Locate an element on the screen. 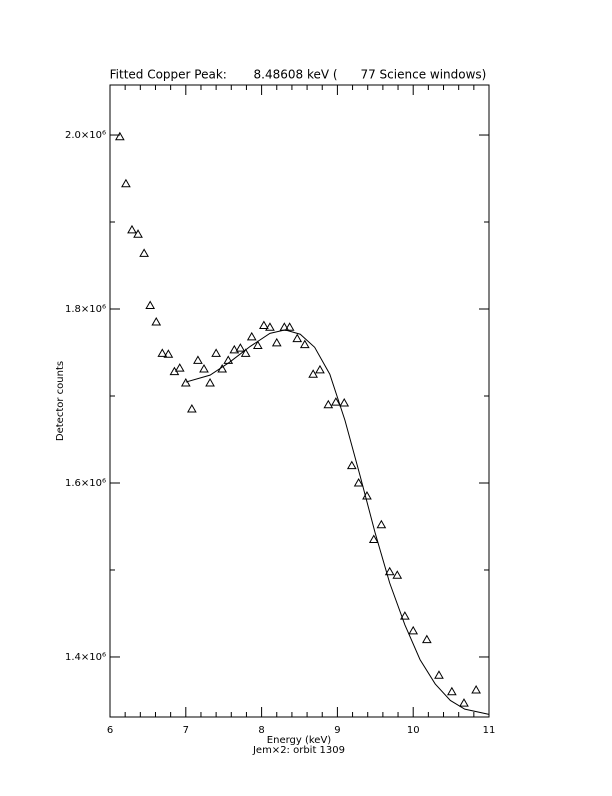  y-tick-label: 2.0×10⁶ is located at coordinates (85, 135).